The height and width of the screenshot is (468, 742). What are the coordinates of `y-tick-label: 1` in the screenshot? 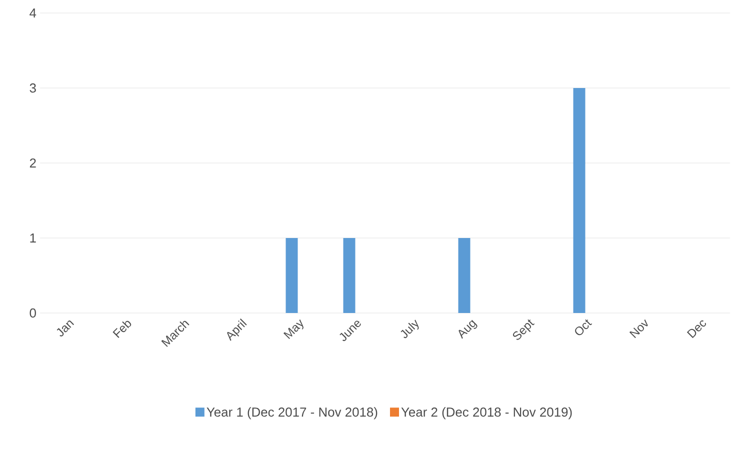 It's located at (33, 238).